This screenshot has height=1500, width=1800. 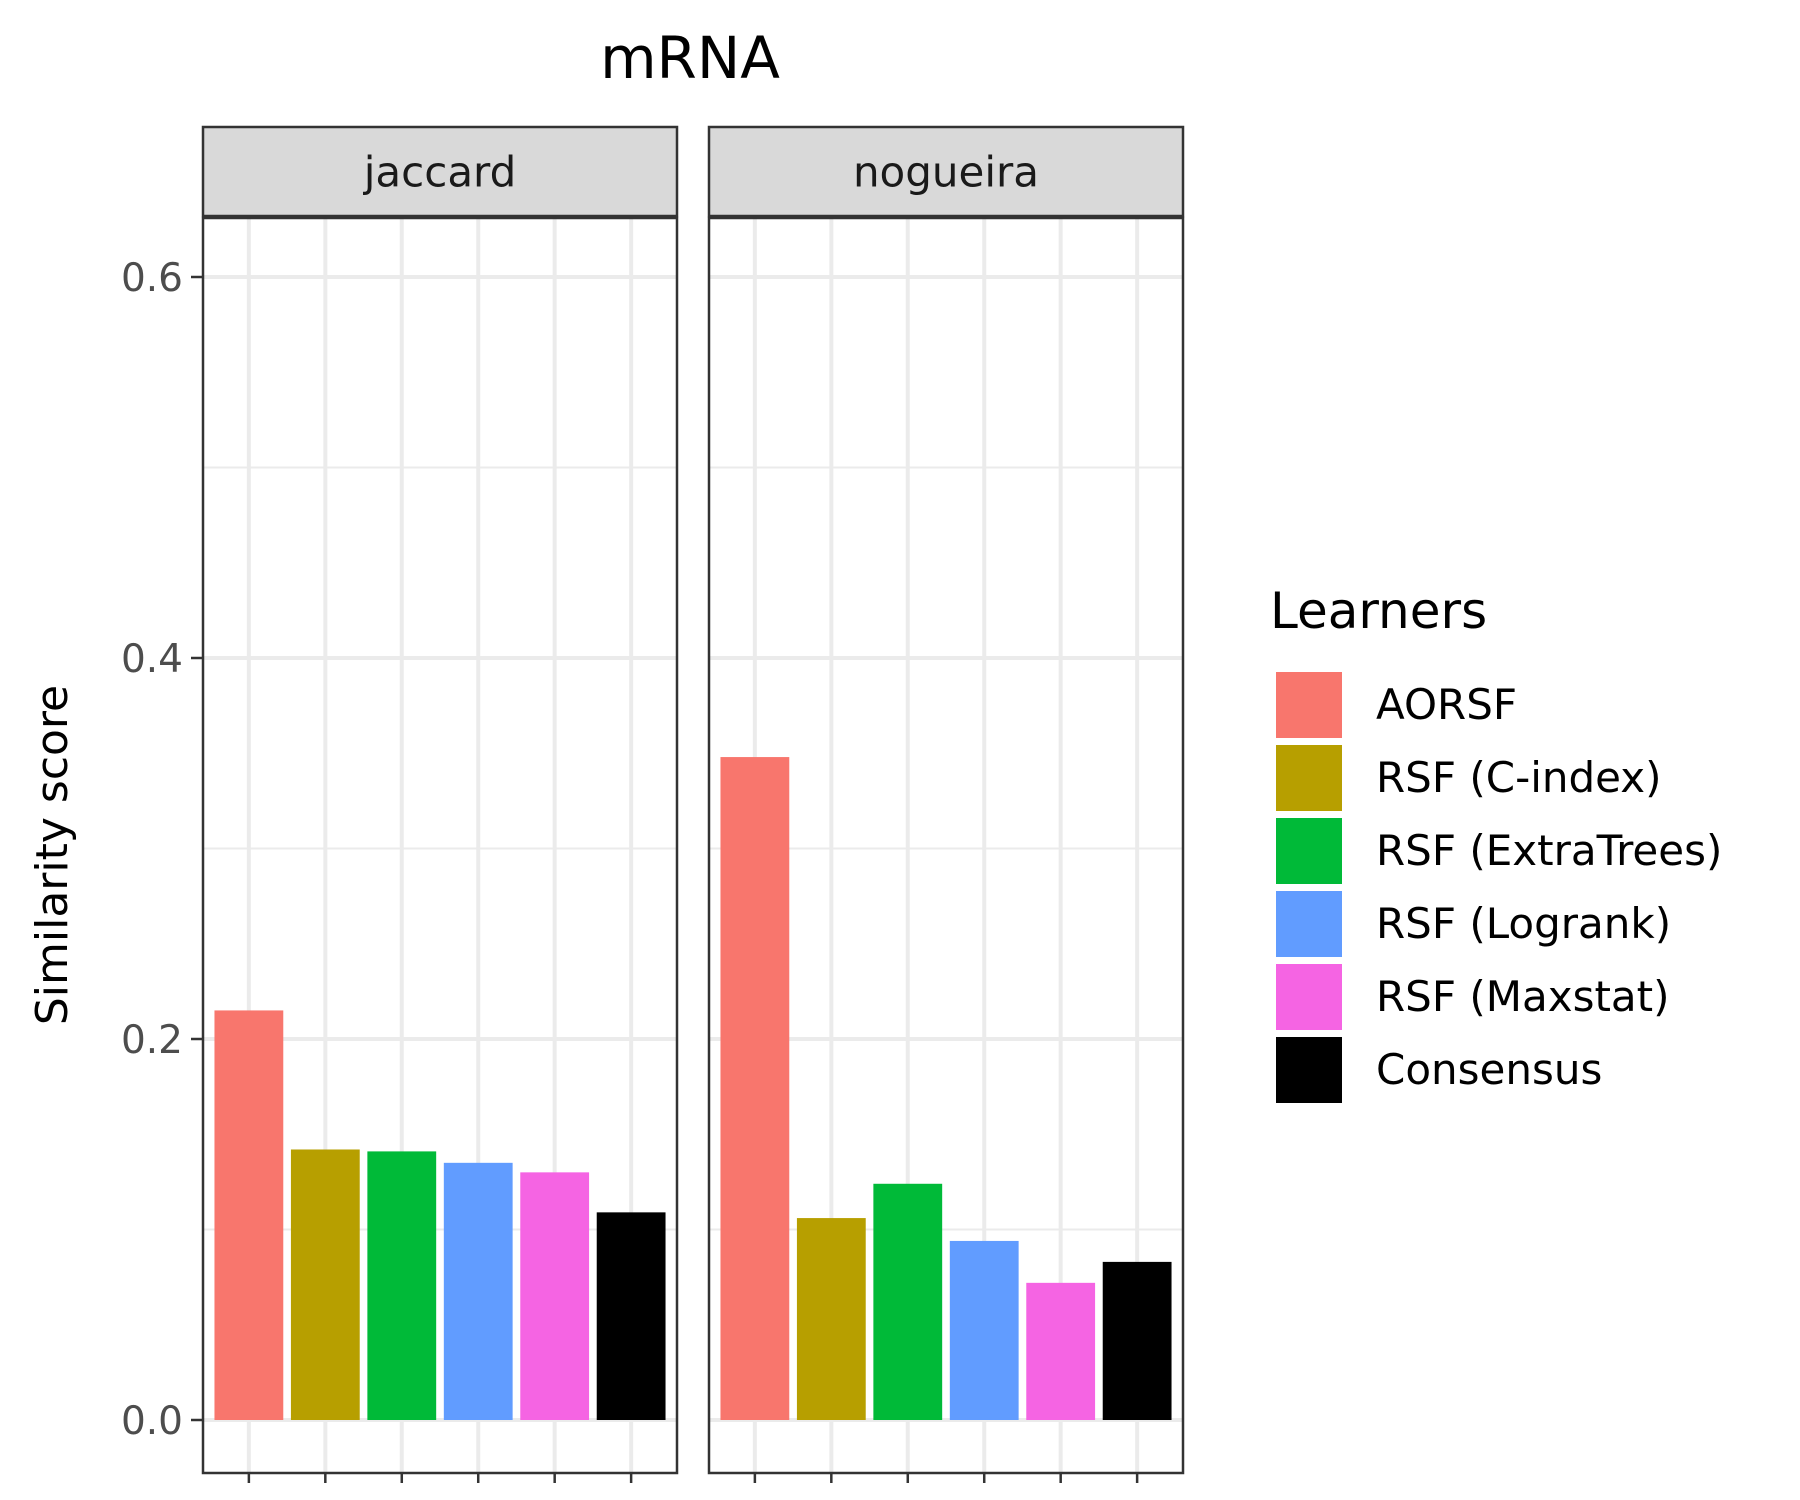 I want to click on y-axis-label: Similarity score, so click(x=52, y=855).